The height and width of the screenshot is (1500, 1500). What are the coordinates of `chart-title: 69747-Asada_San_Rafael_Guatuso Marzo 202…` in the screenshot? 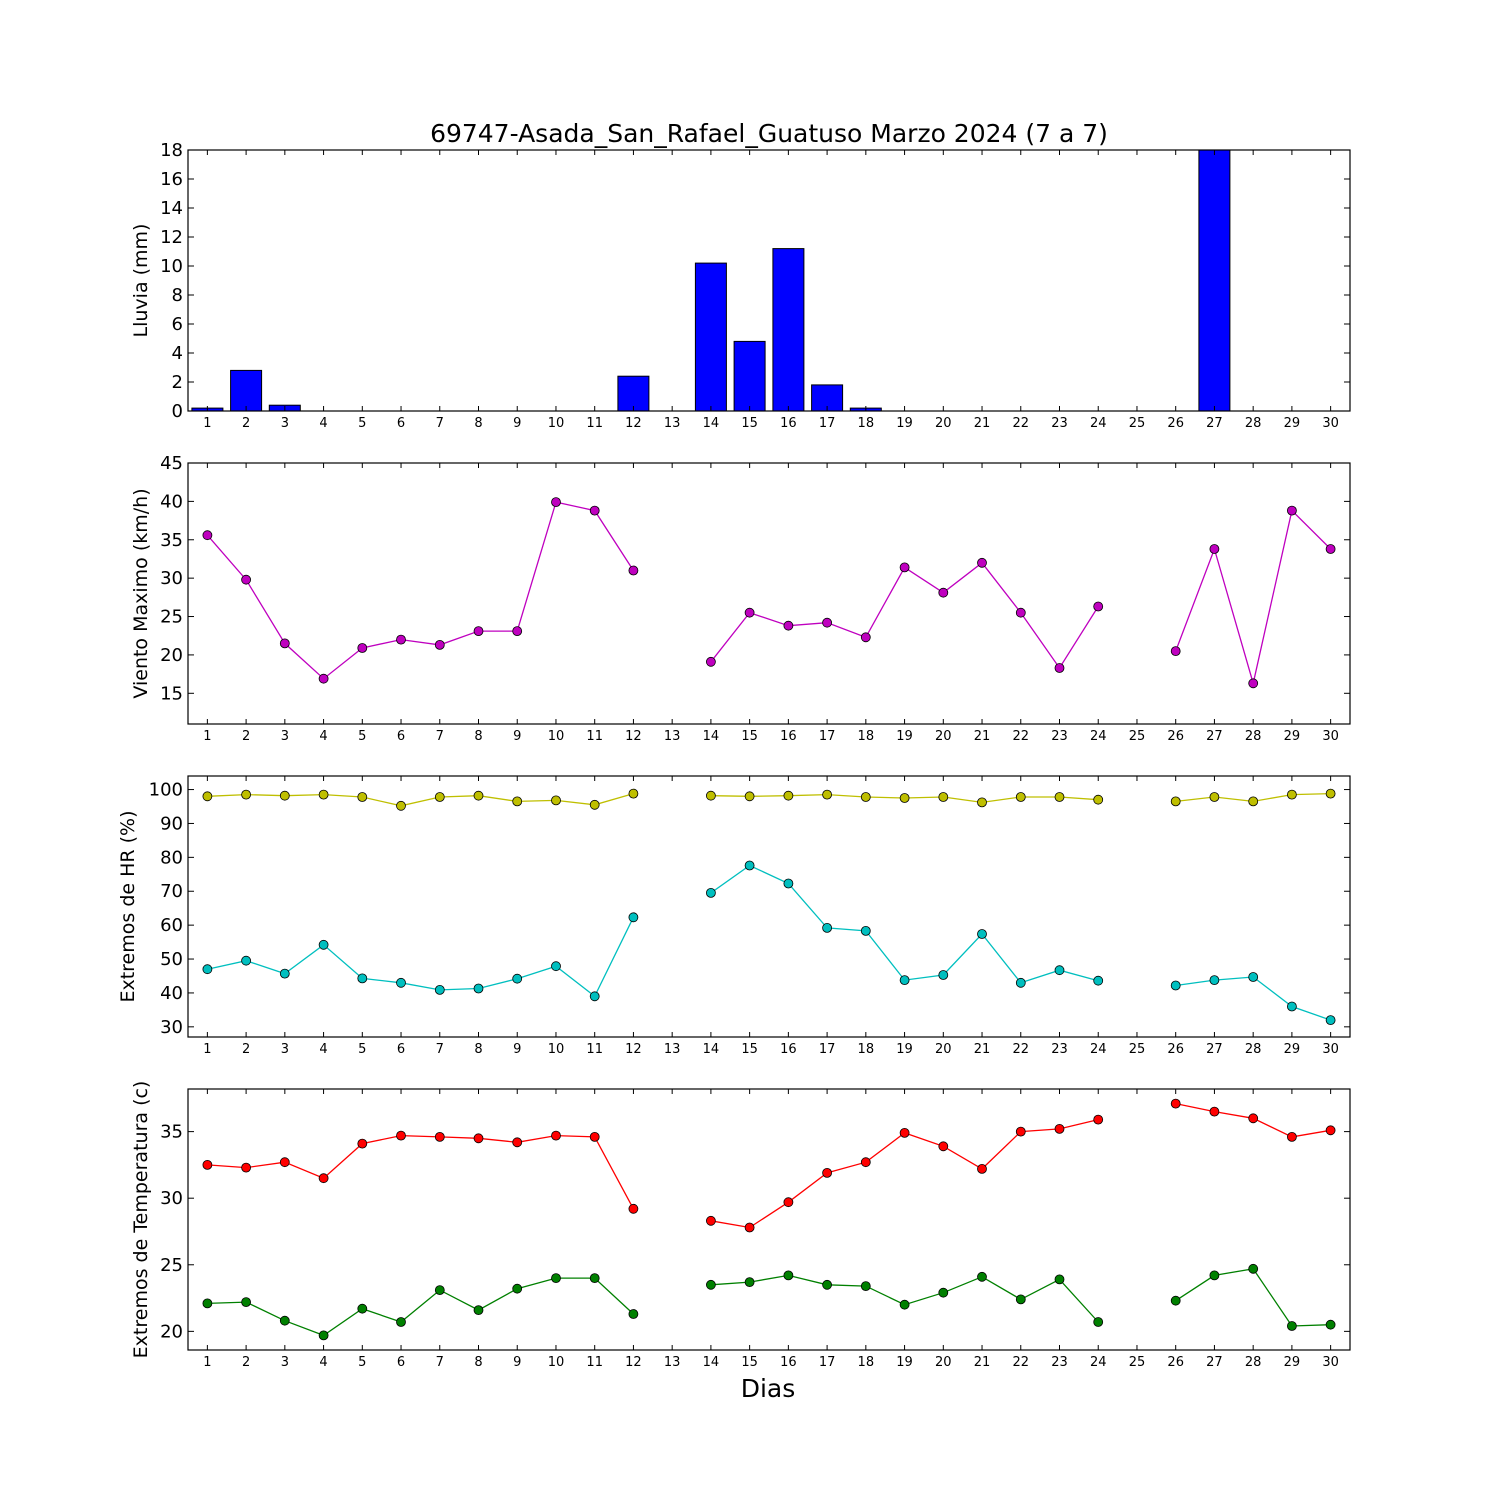 It's located at (769, 133).